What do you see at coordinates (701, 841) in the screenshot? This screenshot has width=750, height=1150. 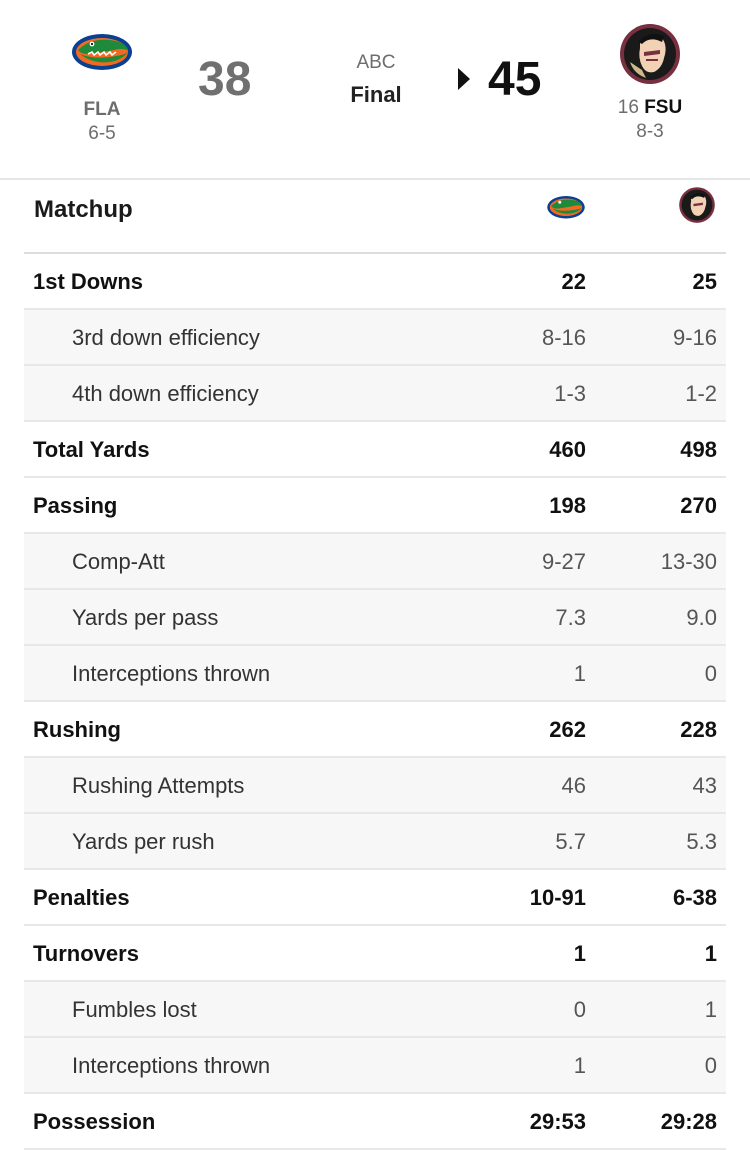 I see `home-value: 5.3` at bounding box center [701, 841].